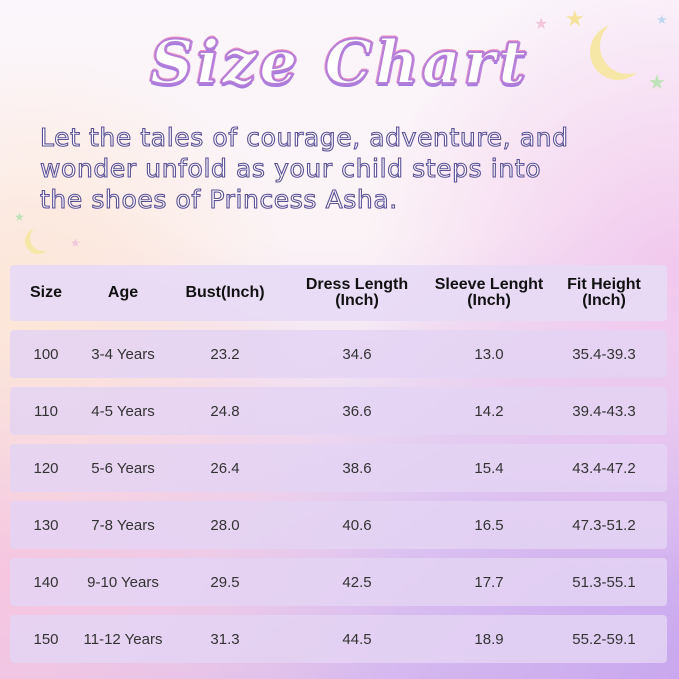 This screenshot has width=679, height=679. Describe the element at coordinates (489, 525) in the screenshot. I see `table-cell: 16.5` at that location.